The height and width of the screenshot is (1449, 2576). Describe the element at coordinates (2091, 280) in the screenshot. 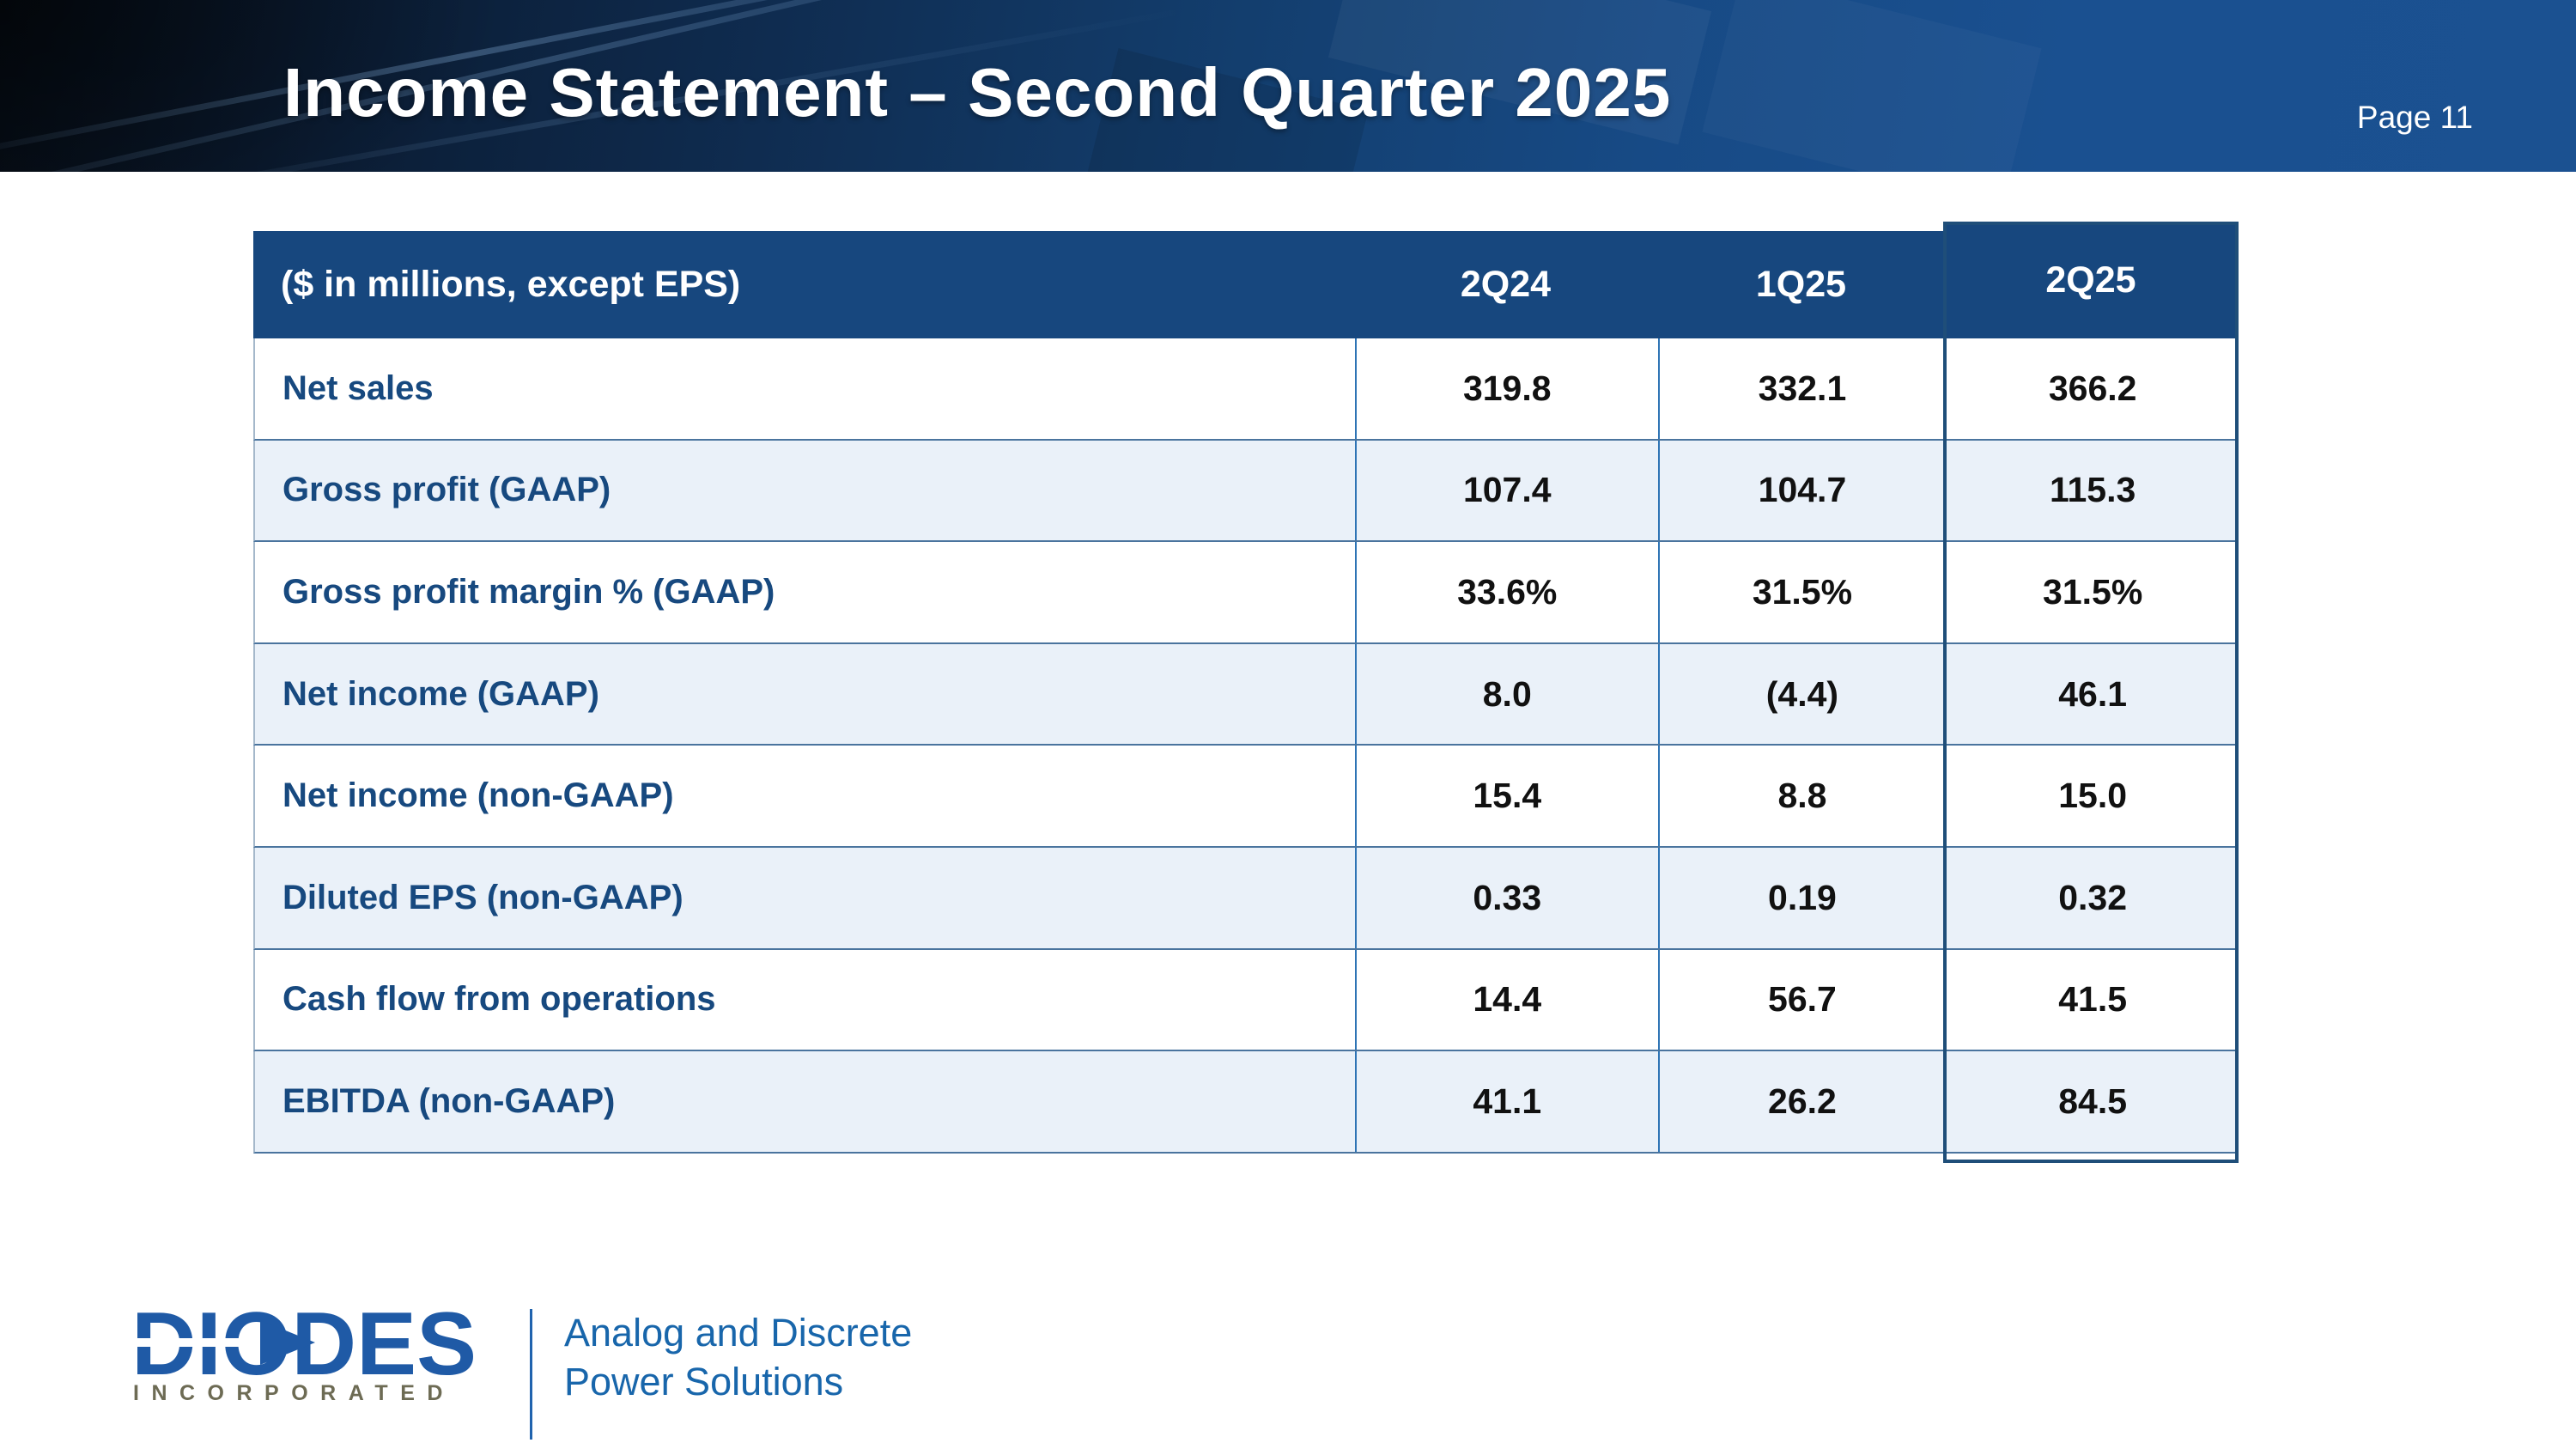

I see `column-header-2q25: 2Q25` at that location.